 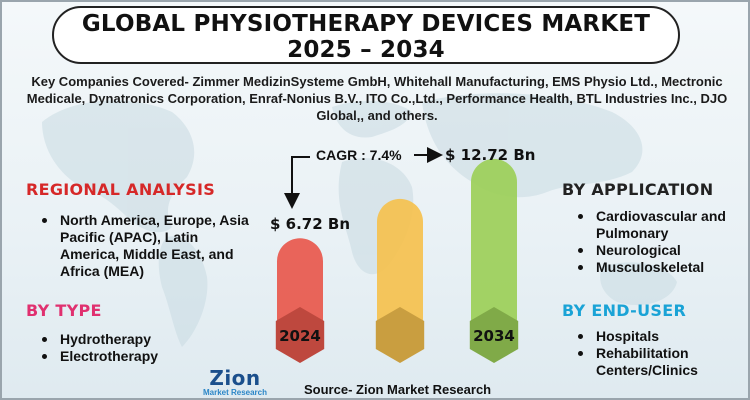 What do you see at coordinates (494, 252) in the screenshot?
I see `bar-2034` at bounding box center [494, 252].